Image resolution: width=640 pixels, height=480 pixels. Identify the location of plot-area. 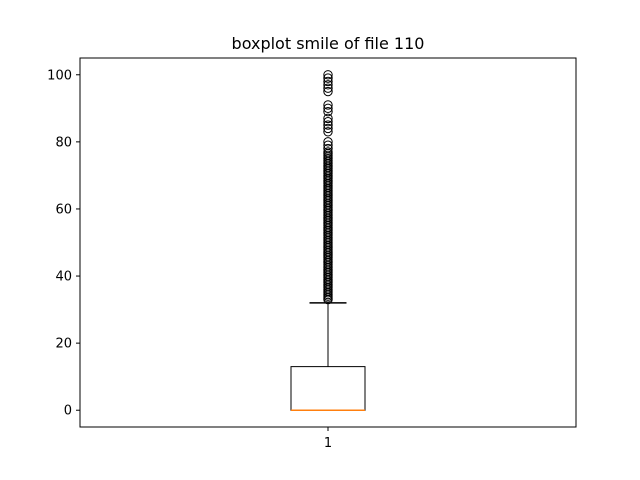
(328, 240).